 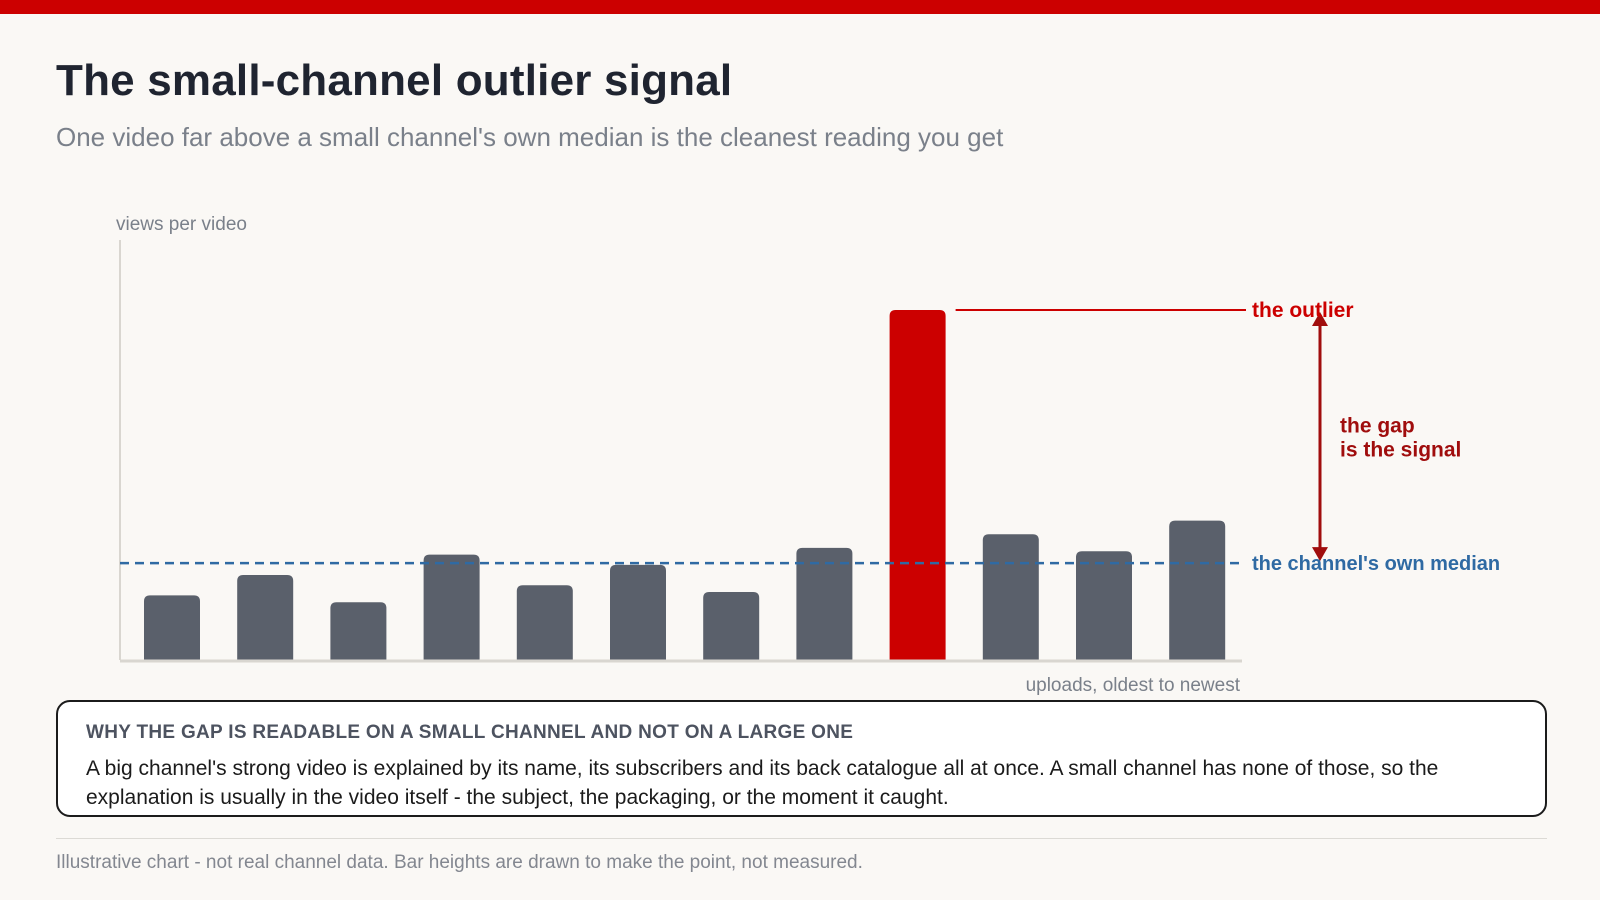 I want to click on x-axis-label: uploads, oldest to newest, so click(x=1133, y=685).